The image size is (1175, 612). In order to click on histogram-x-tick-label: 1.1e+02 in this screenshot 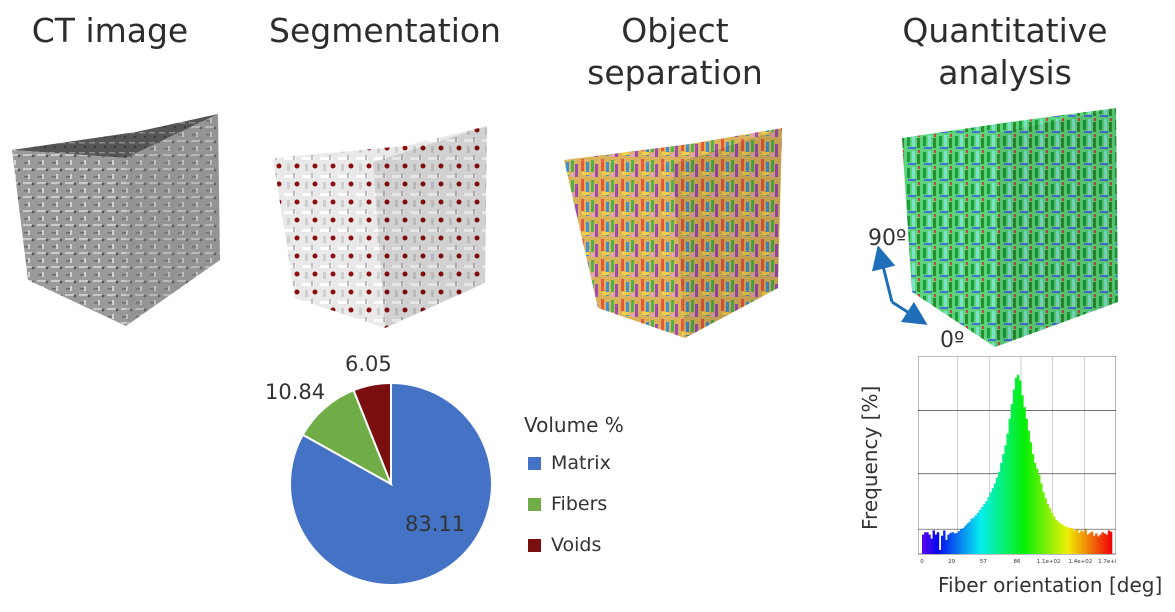, I will do `click(1049, 562)`.